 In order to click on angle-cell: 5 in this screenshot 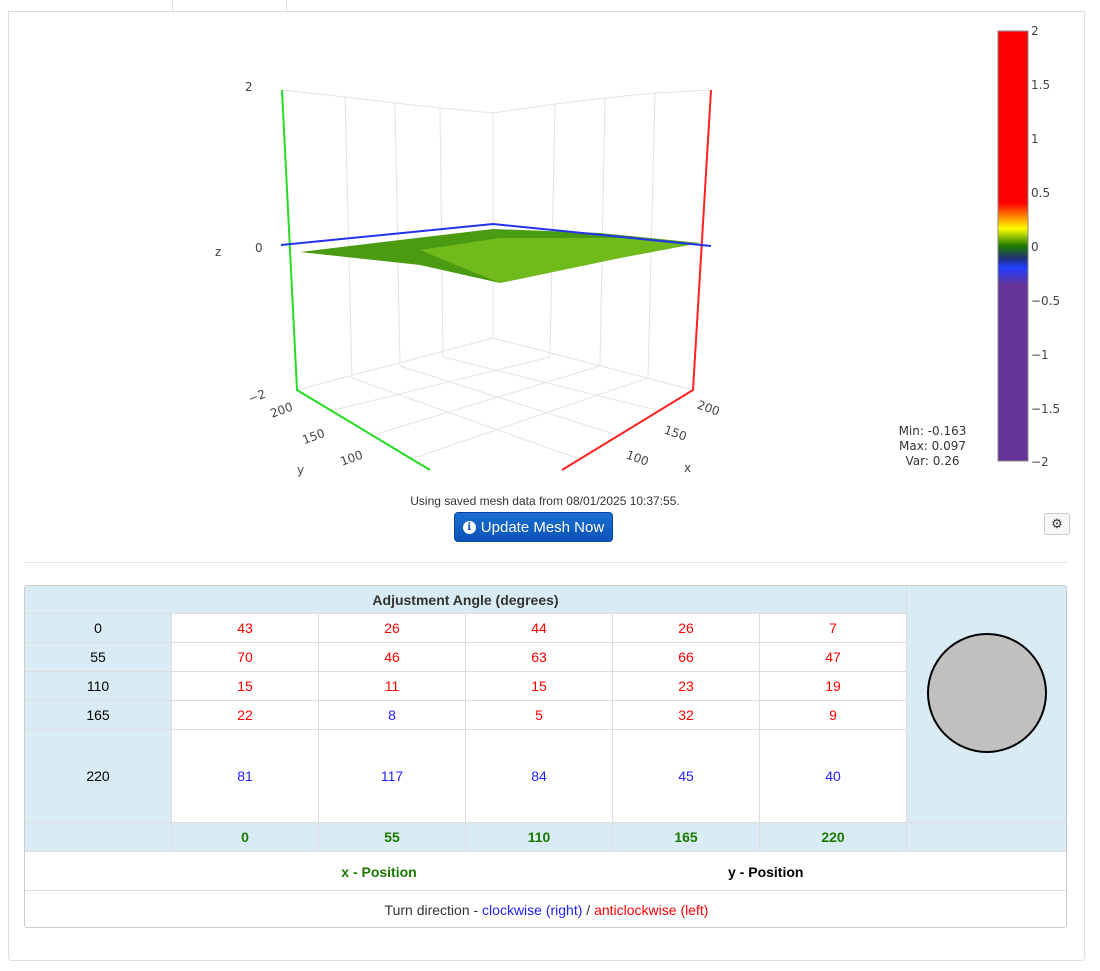, I will do `click(539, 715)`.